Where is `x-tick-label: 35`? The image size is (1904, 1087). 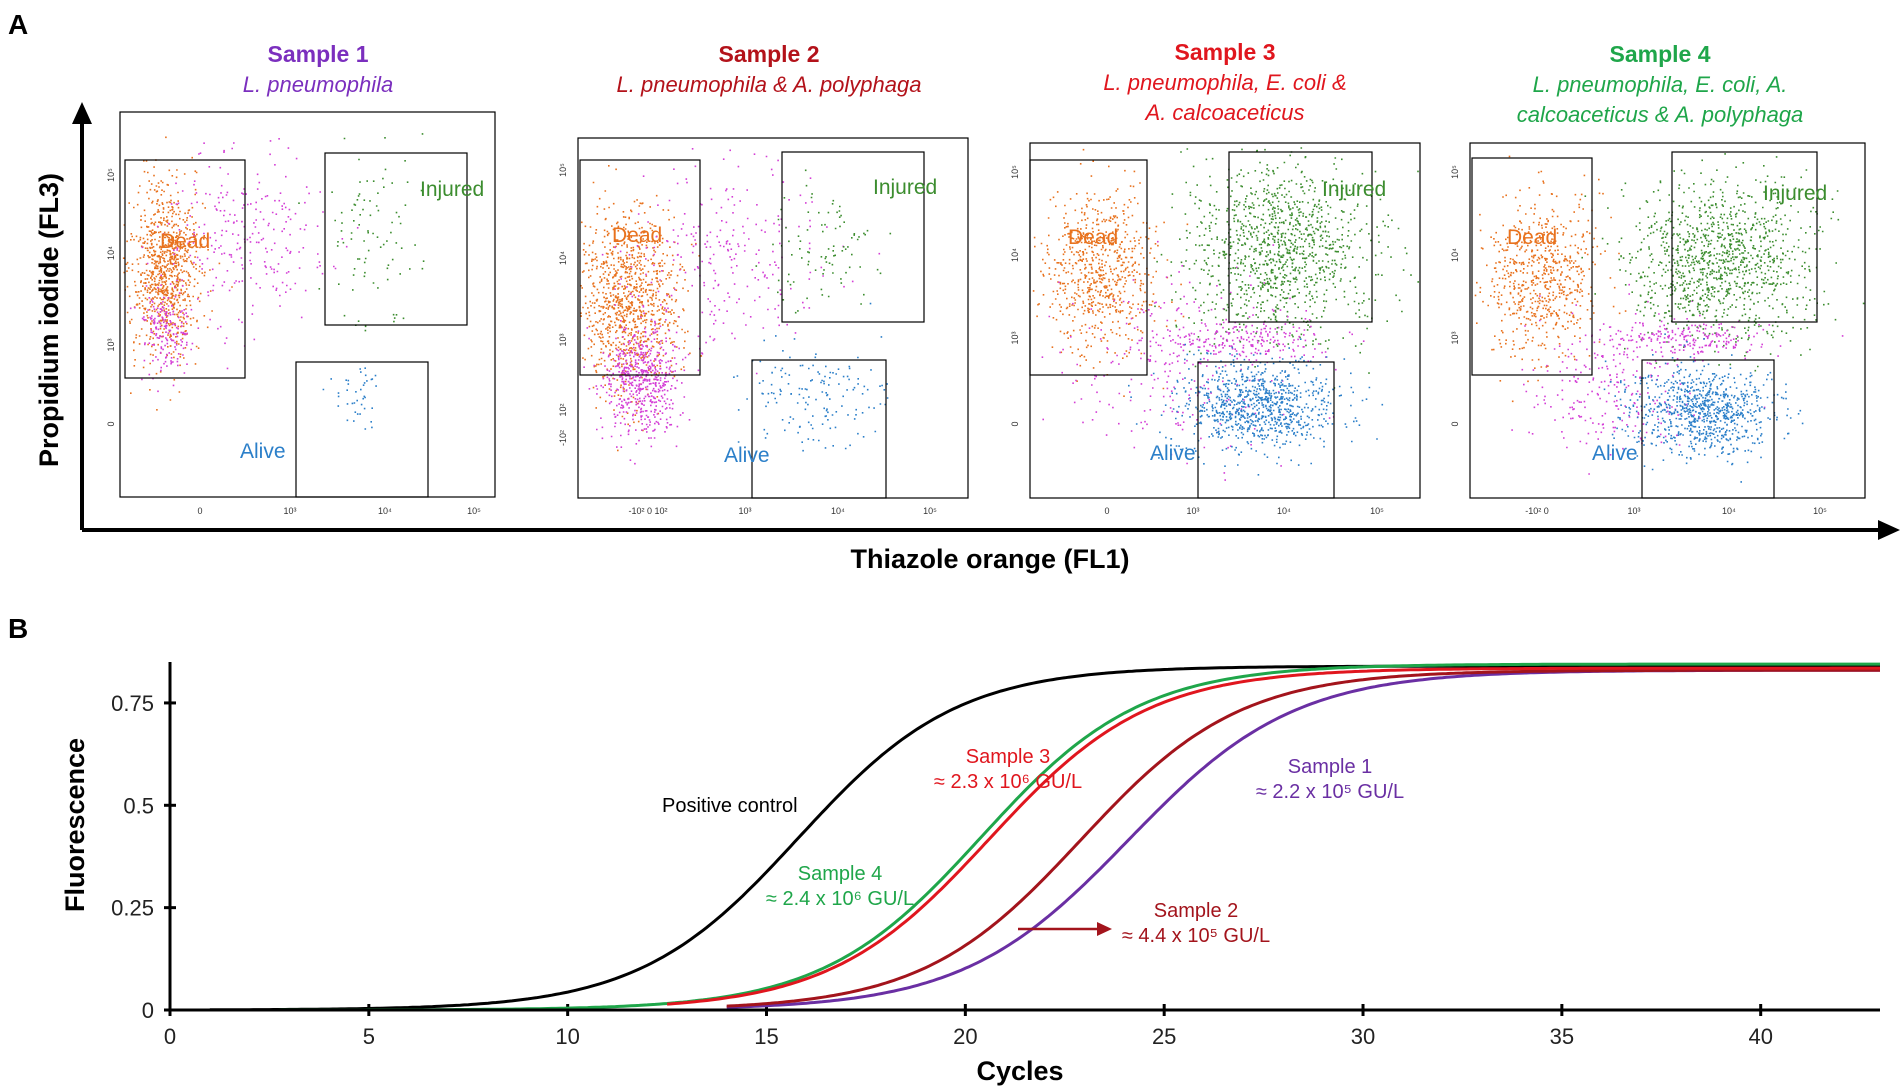 x-tick-label: 35 is located at coordinates (1562, 1036).